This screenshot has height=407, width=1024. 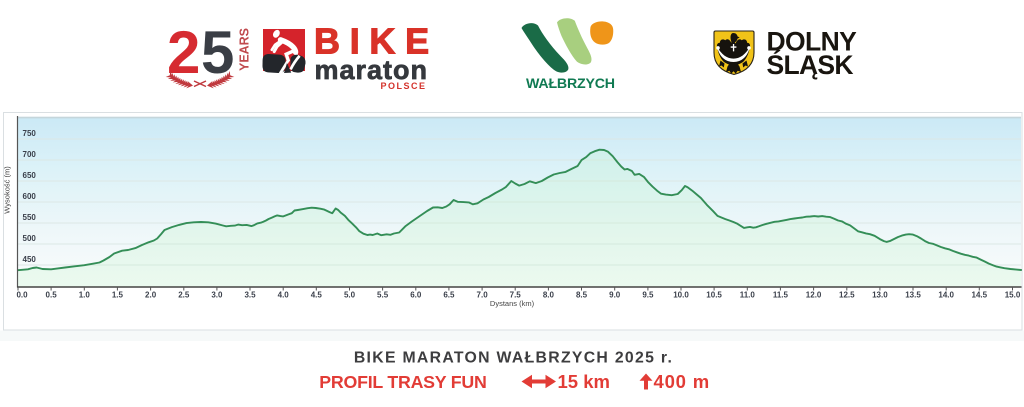 I want to click on svg-text: 750, so click(x=30, y=133).